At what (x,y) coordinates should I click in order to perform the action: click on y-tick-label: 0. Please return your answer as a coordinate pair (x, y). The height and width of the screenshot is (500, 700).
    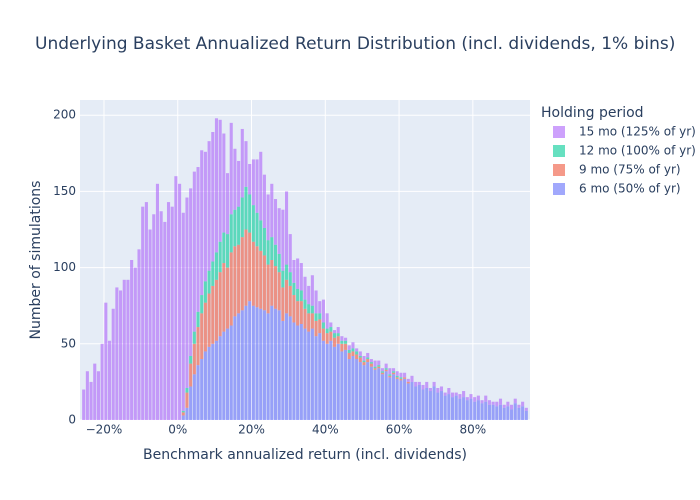
    Looking at the image, I should click on (72, 420).